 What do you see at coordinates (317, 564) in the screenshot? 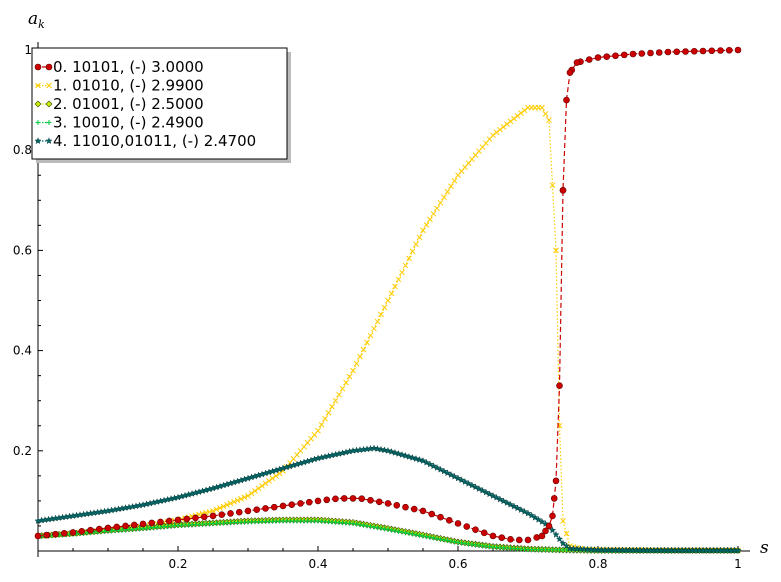
I see `x-tick-label: 0.4` at bounding box center [317, 564].